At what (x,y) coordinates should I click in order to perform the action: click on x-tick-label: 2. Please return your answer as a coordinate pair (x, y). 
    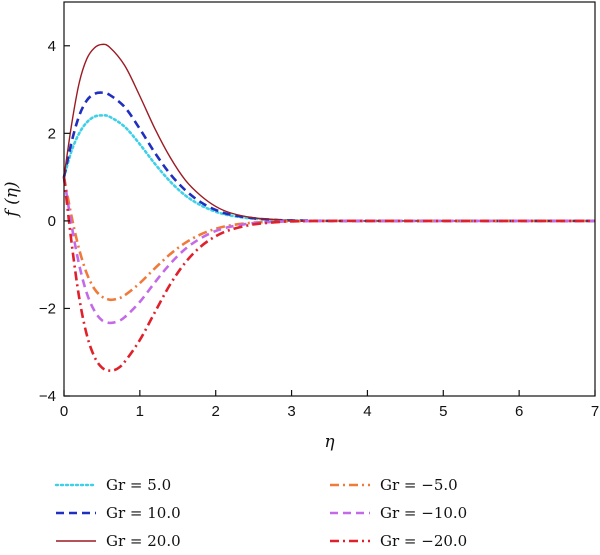
    Looking at the image, I should click on (216, 411).